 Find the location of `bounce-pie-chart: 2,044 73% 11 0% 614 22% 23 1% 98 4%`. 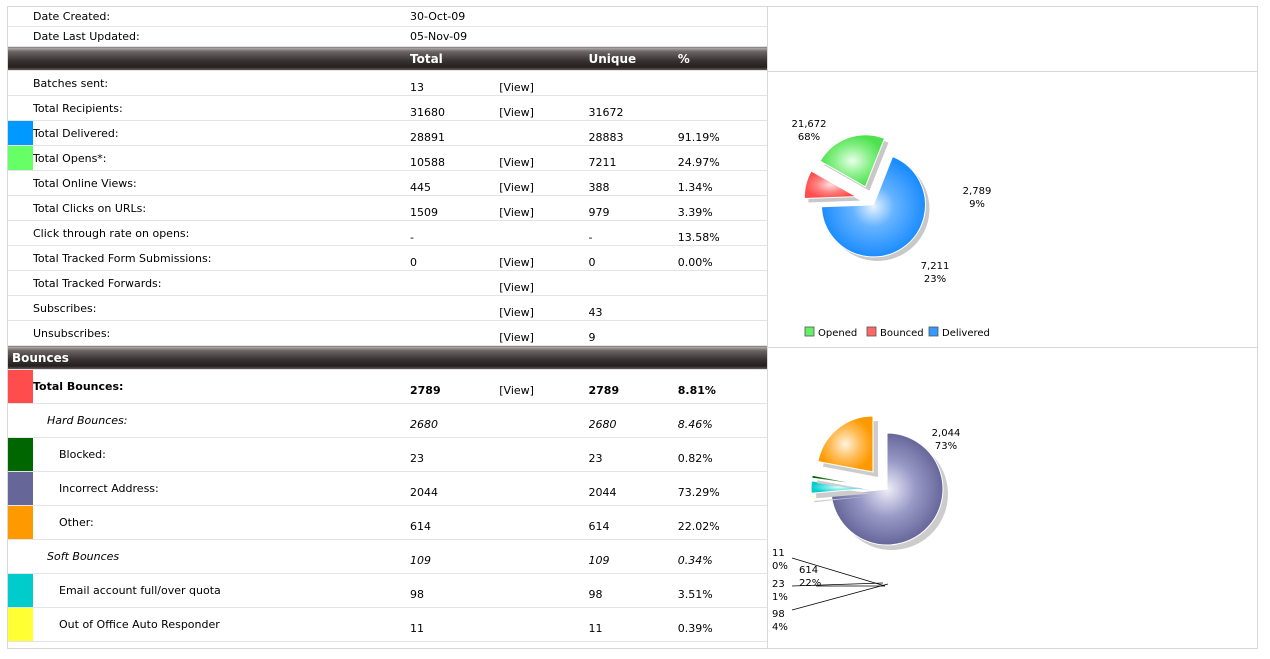

bounce-pie-chart: 2,044 73% 11 0% 614 22% 23 1% 98 4% is located at coordinates (866, 524).